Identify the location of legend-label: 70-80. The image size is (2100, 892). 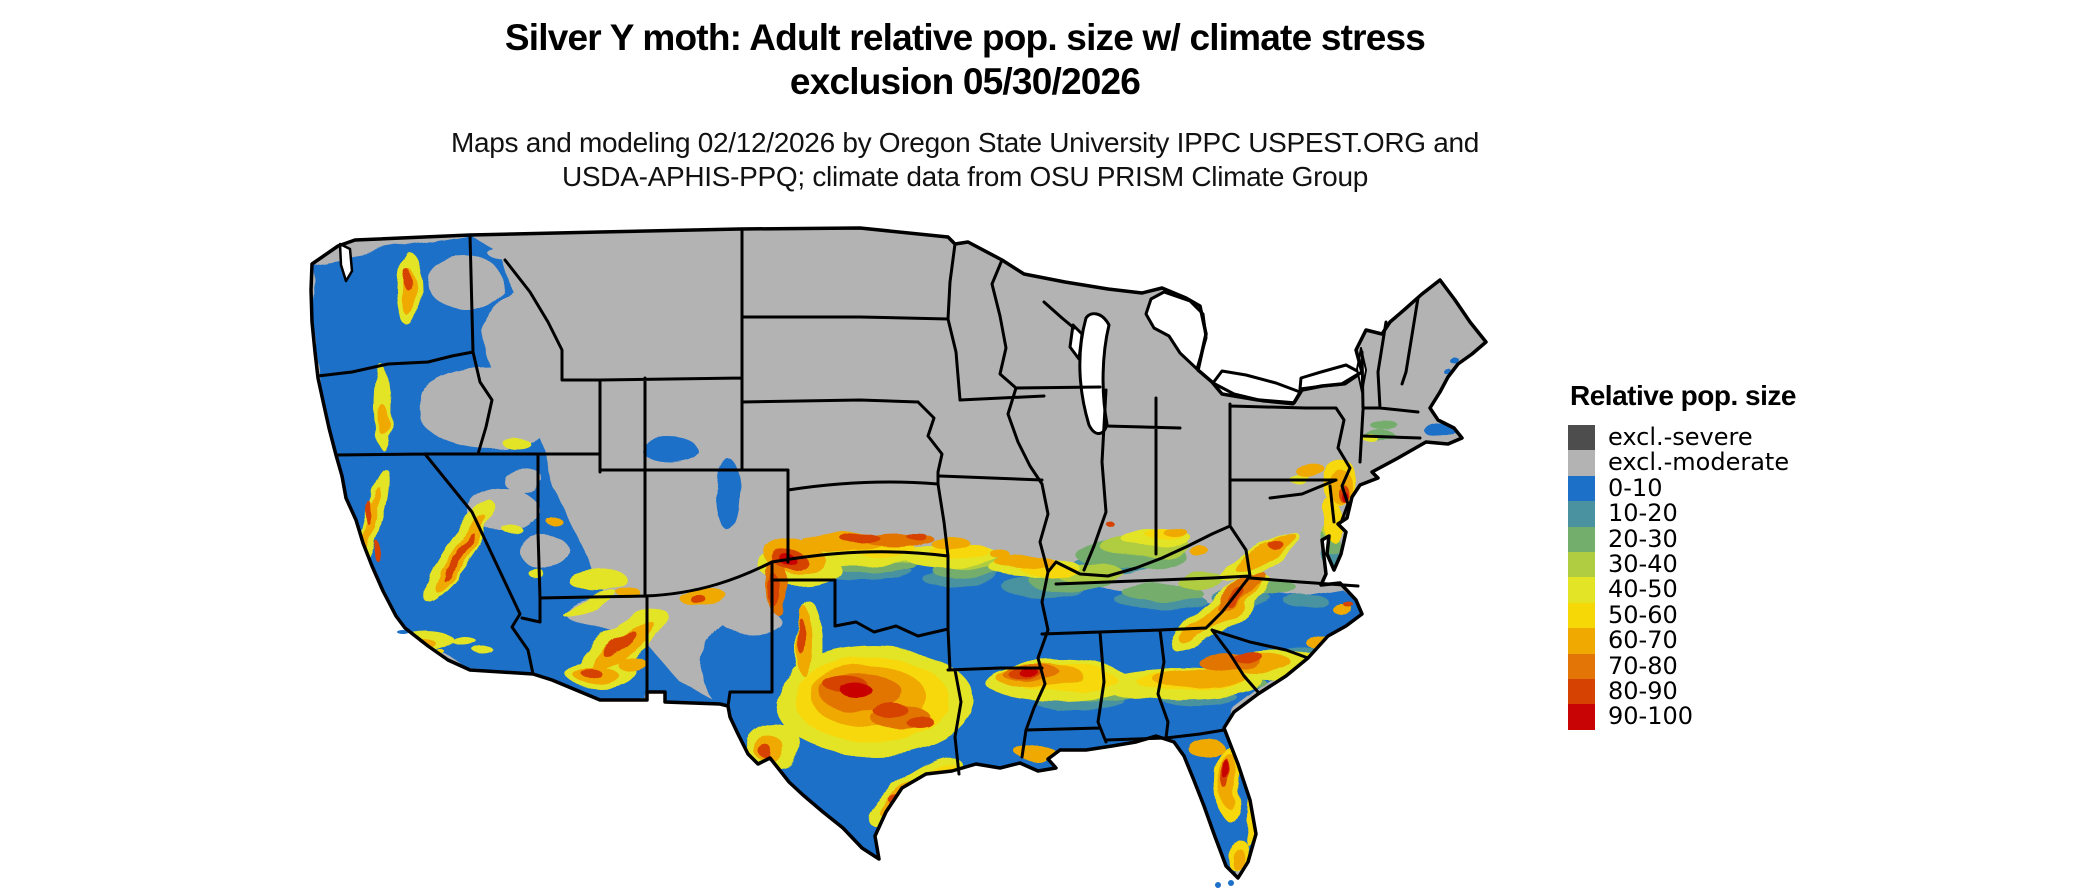
(1643, 665).